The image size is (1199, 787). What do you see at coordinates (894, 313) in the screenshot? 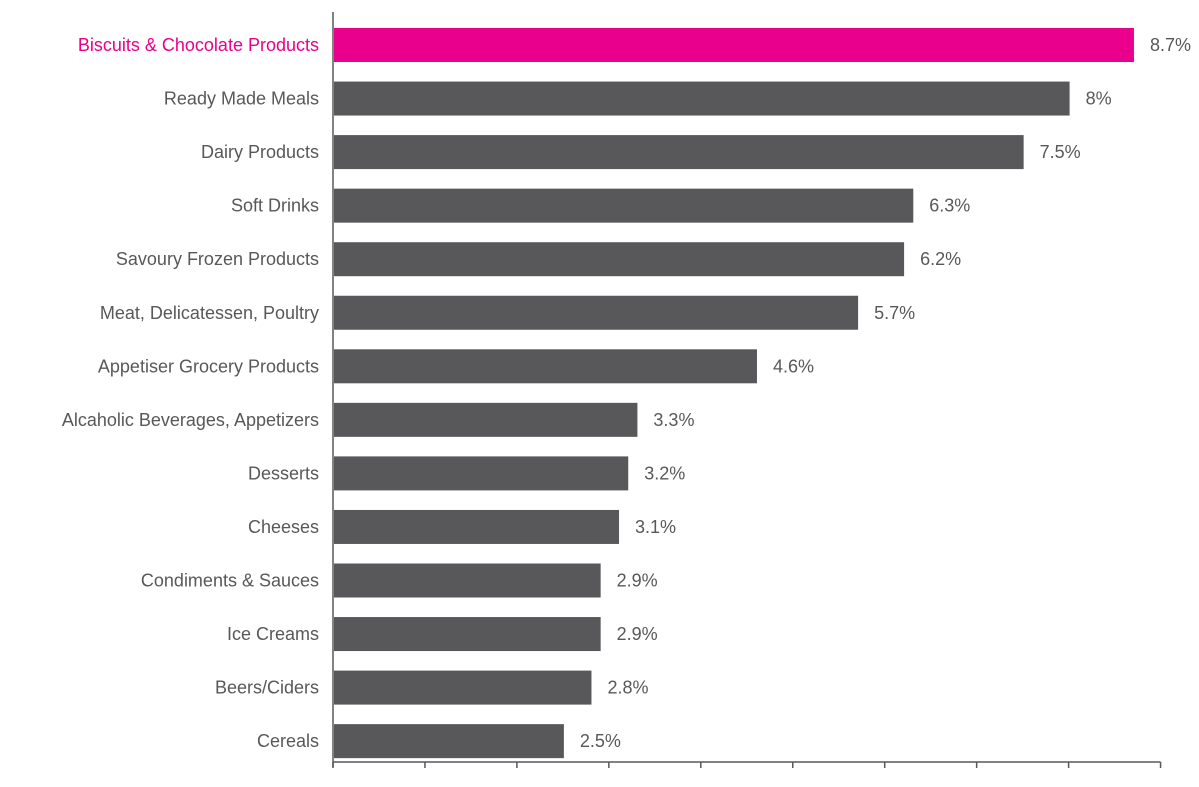
I see `value-label: 5.7%` at bounding box center [894, 313].